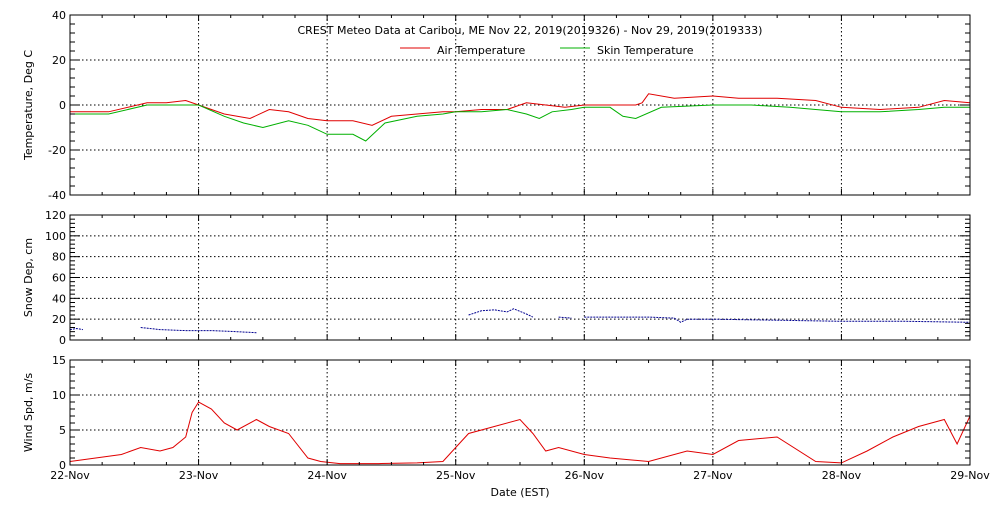 The height and width of the screenshot is (505, 1000). What do you see at coordinates (59, 278) in the screenshot?
I see `y-tick-label: 60` at bounding box center [59, 278].